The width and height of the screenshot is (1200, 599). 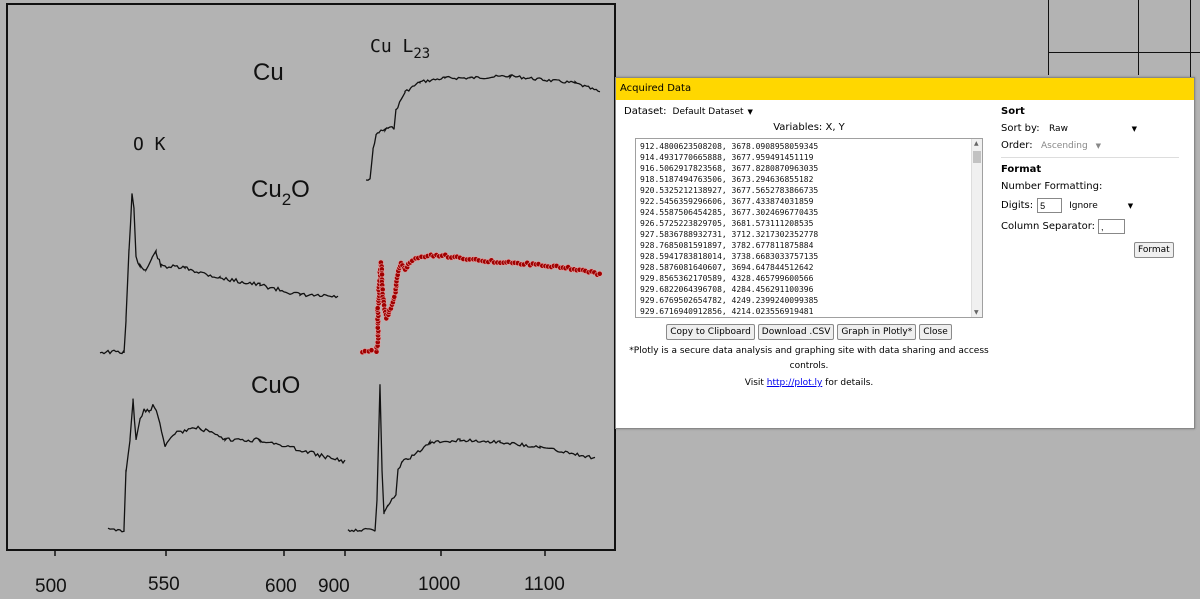 What do you see at coordinates (149, 144) in the screenshot?
I see `label-ok: O K` at bounding box center [149, 144].